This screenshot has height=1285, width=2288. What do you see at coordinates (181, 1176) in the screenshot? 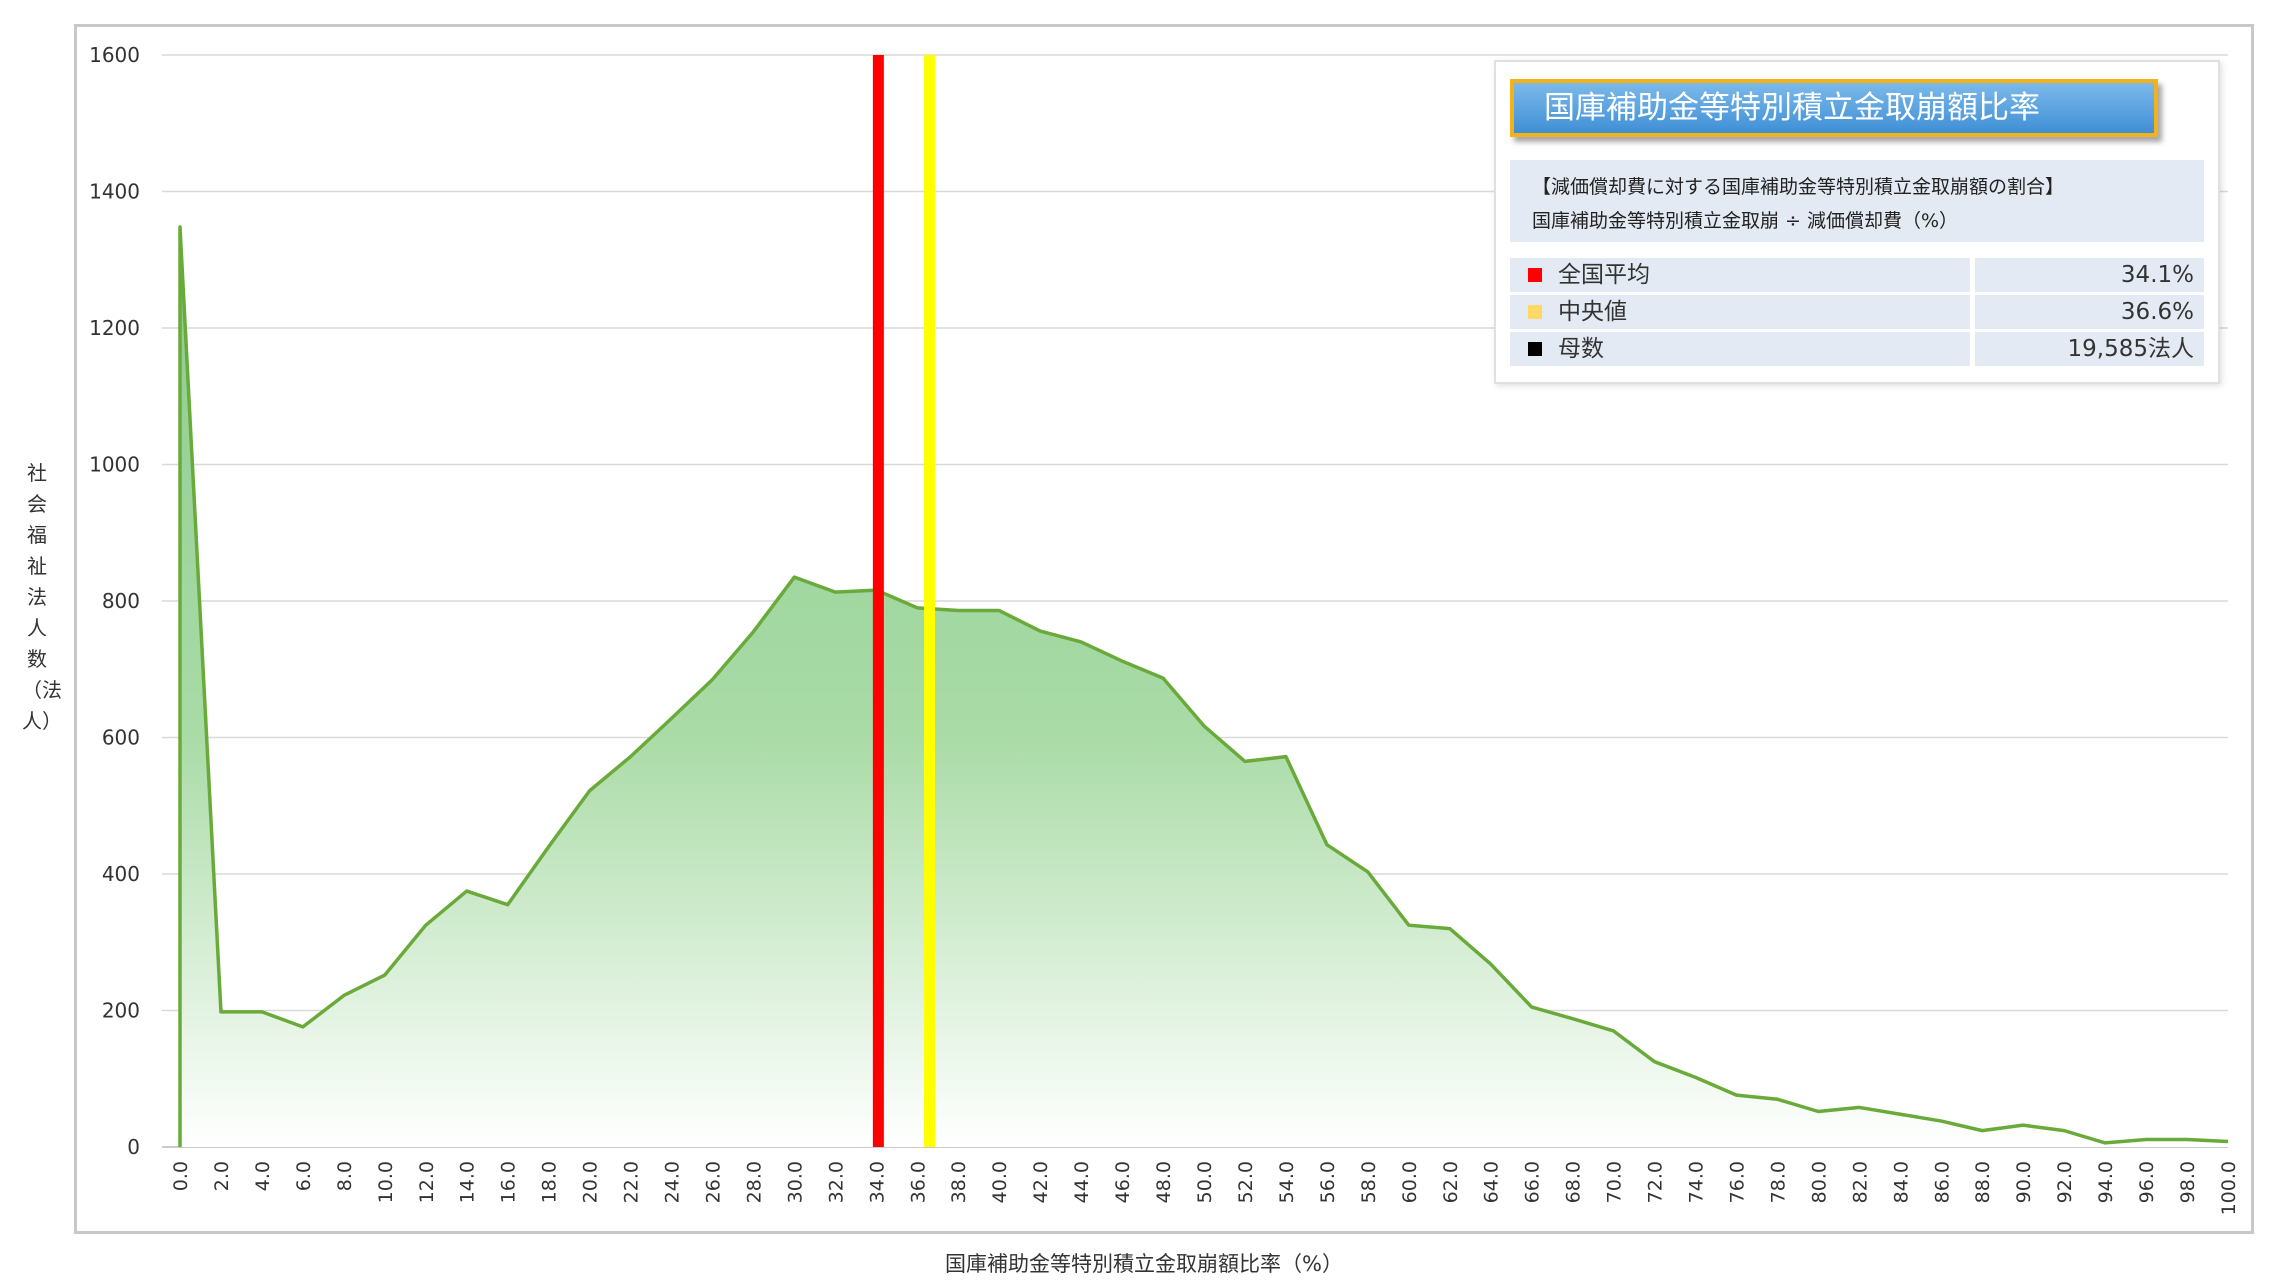
I see `x-tick-label: 0.0` at bounding box center [181, 1176].